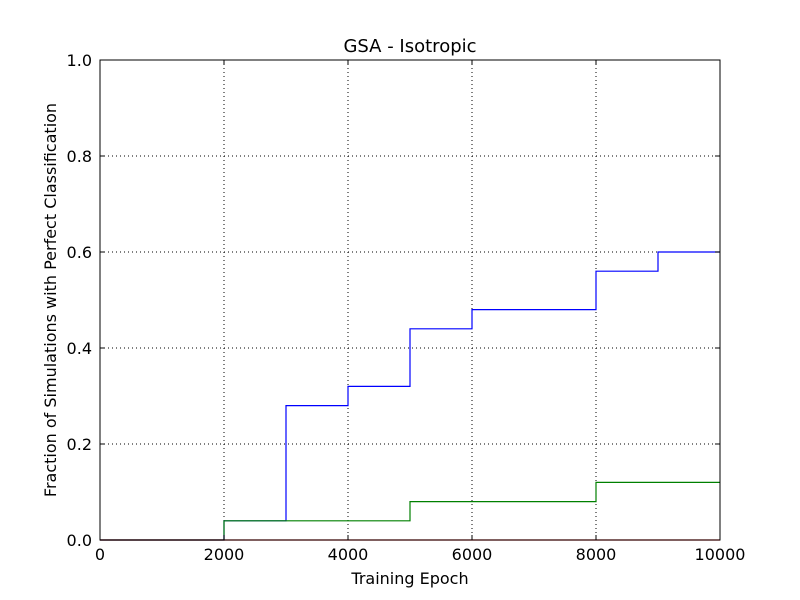 The image size is (800, 600). Describe the element at coordinates (79, 348) in the screenshot. I see `y-tick-label: 0.4` at that location.